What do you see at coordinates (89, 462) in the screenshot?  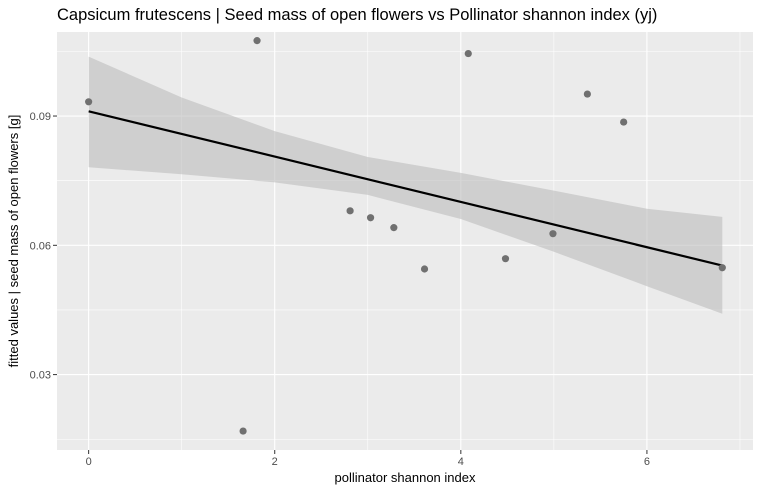 I see `x-tick-label: 0` at bounding box center [89, 462].